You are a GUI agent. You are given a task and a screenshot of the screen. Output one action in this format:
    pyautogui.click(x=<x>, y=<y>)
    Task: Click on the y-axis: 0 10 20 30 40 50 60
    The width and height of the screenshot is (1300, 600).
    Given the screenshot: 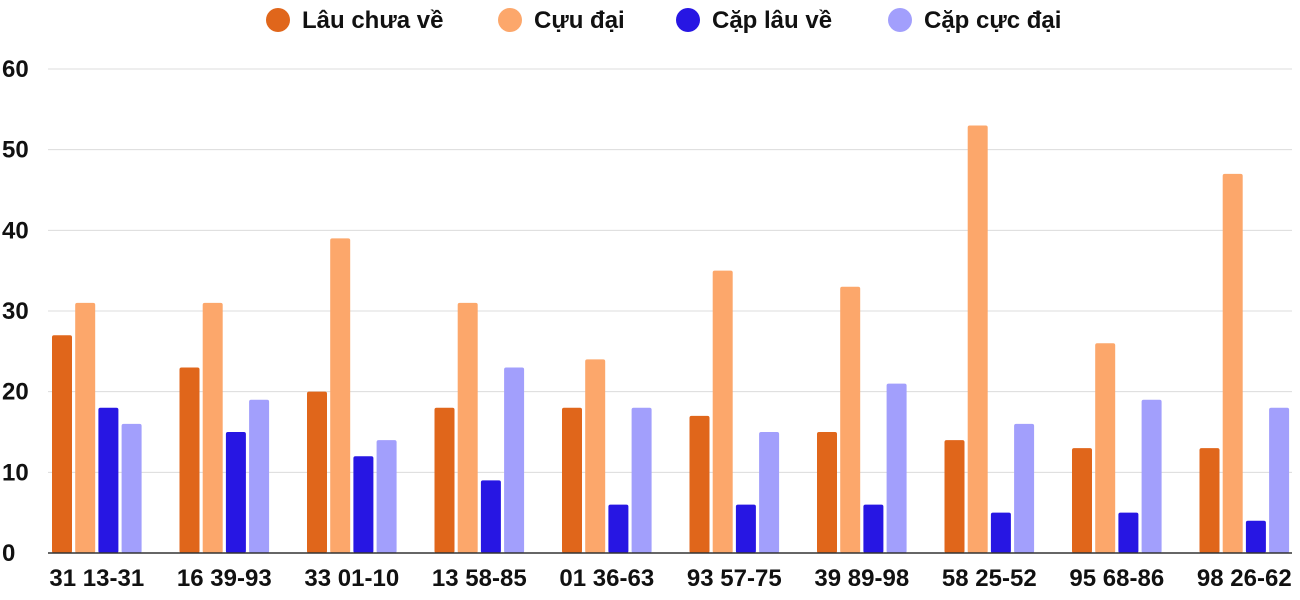 What is the action you would take?
    pyautogui.click(x=15, y=311)
    